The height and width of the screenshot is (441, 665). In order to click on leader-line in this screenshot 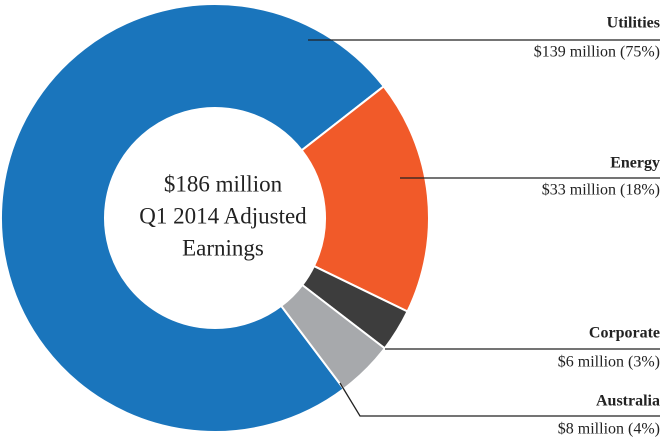, I will do `click(499, 399)`.